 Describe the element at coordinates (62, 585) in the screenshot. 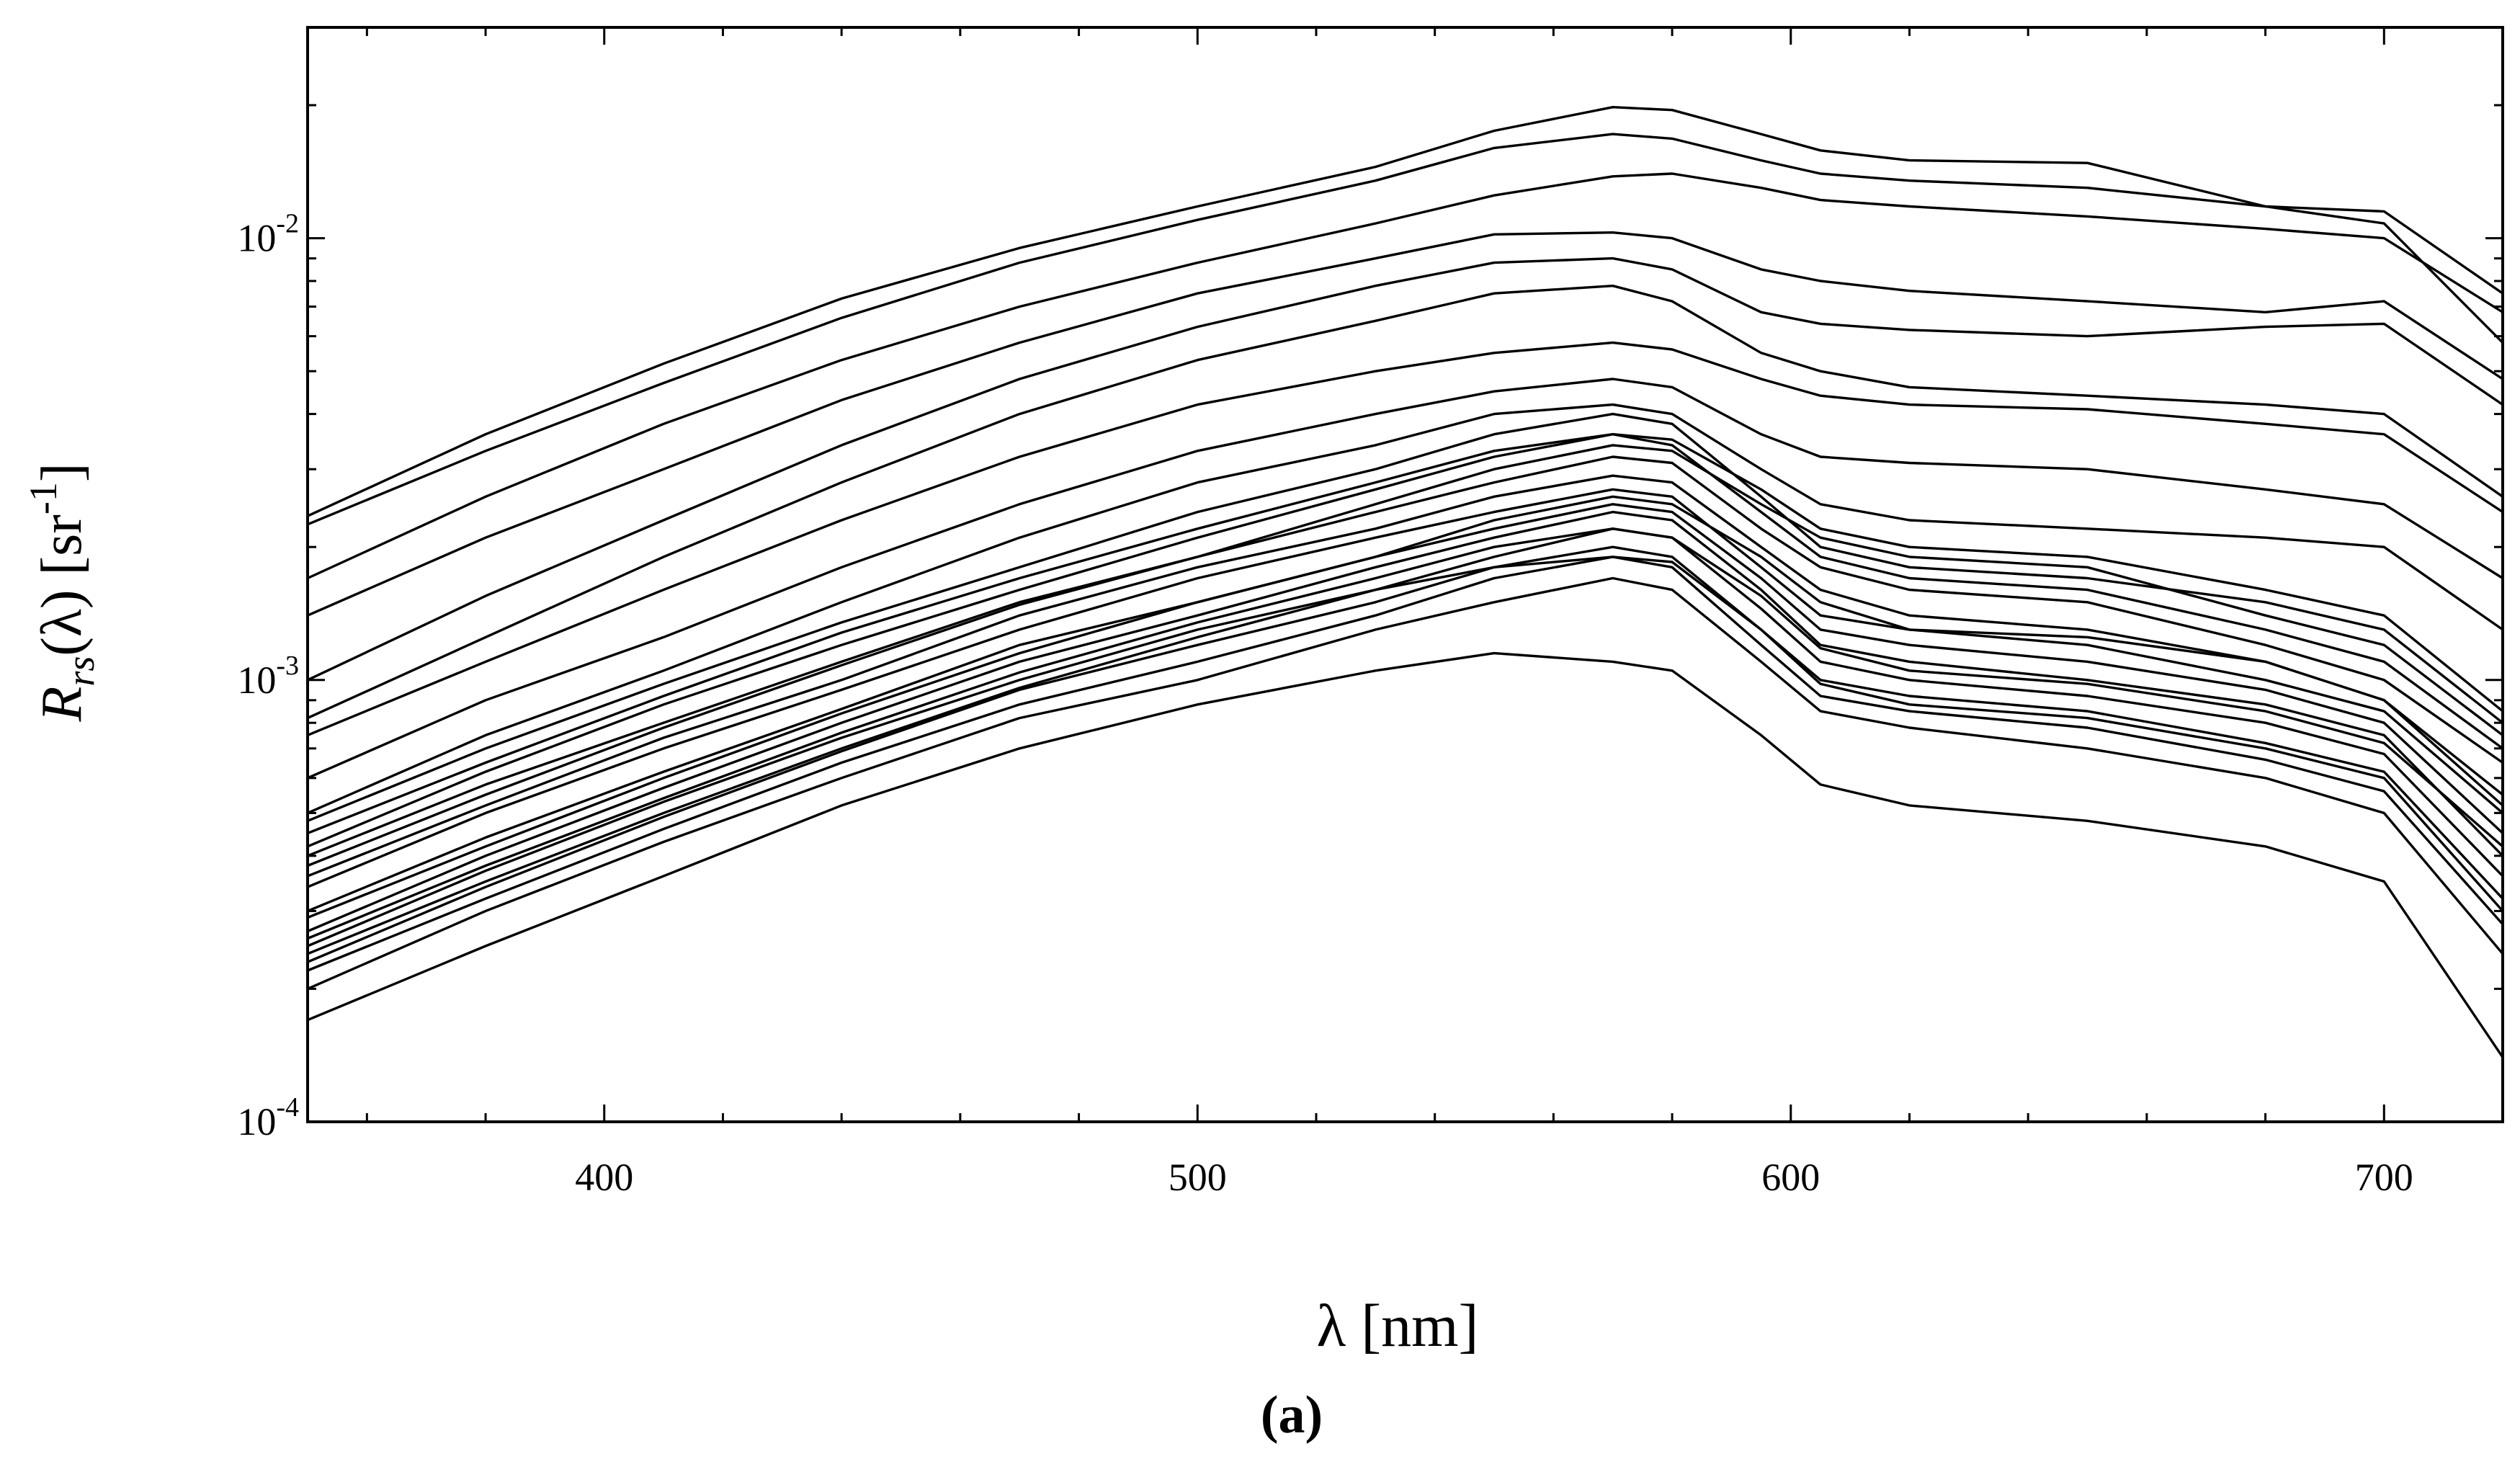

I see `y-label-rest: (λ) [sr` at that location.